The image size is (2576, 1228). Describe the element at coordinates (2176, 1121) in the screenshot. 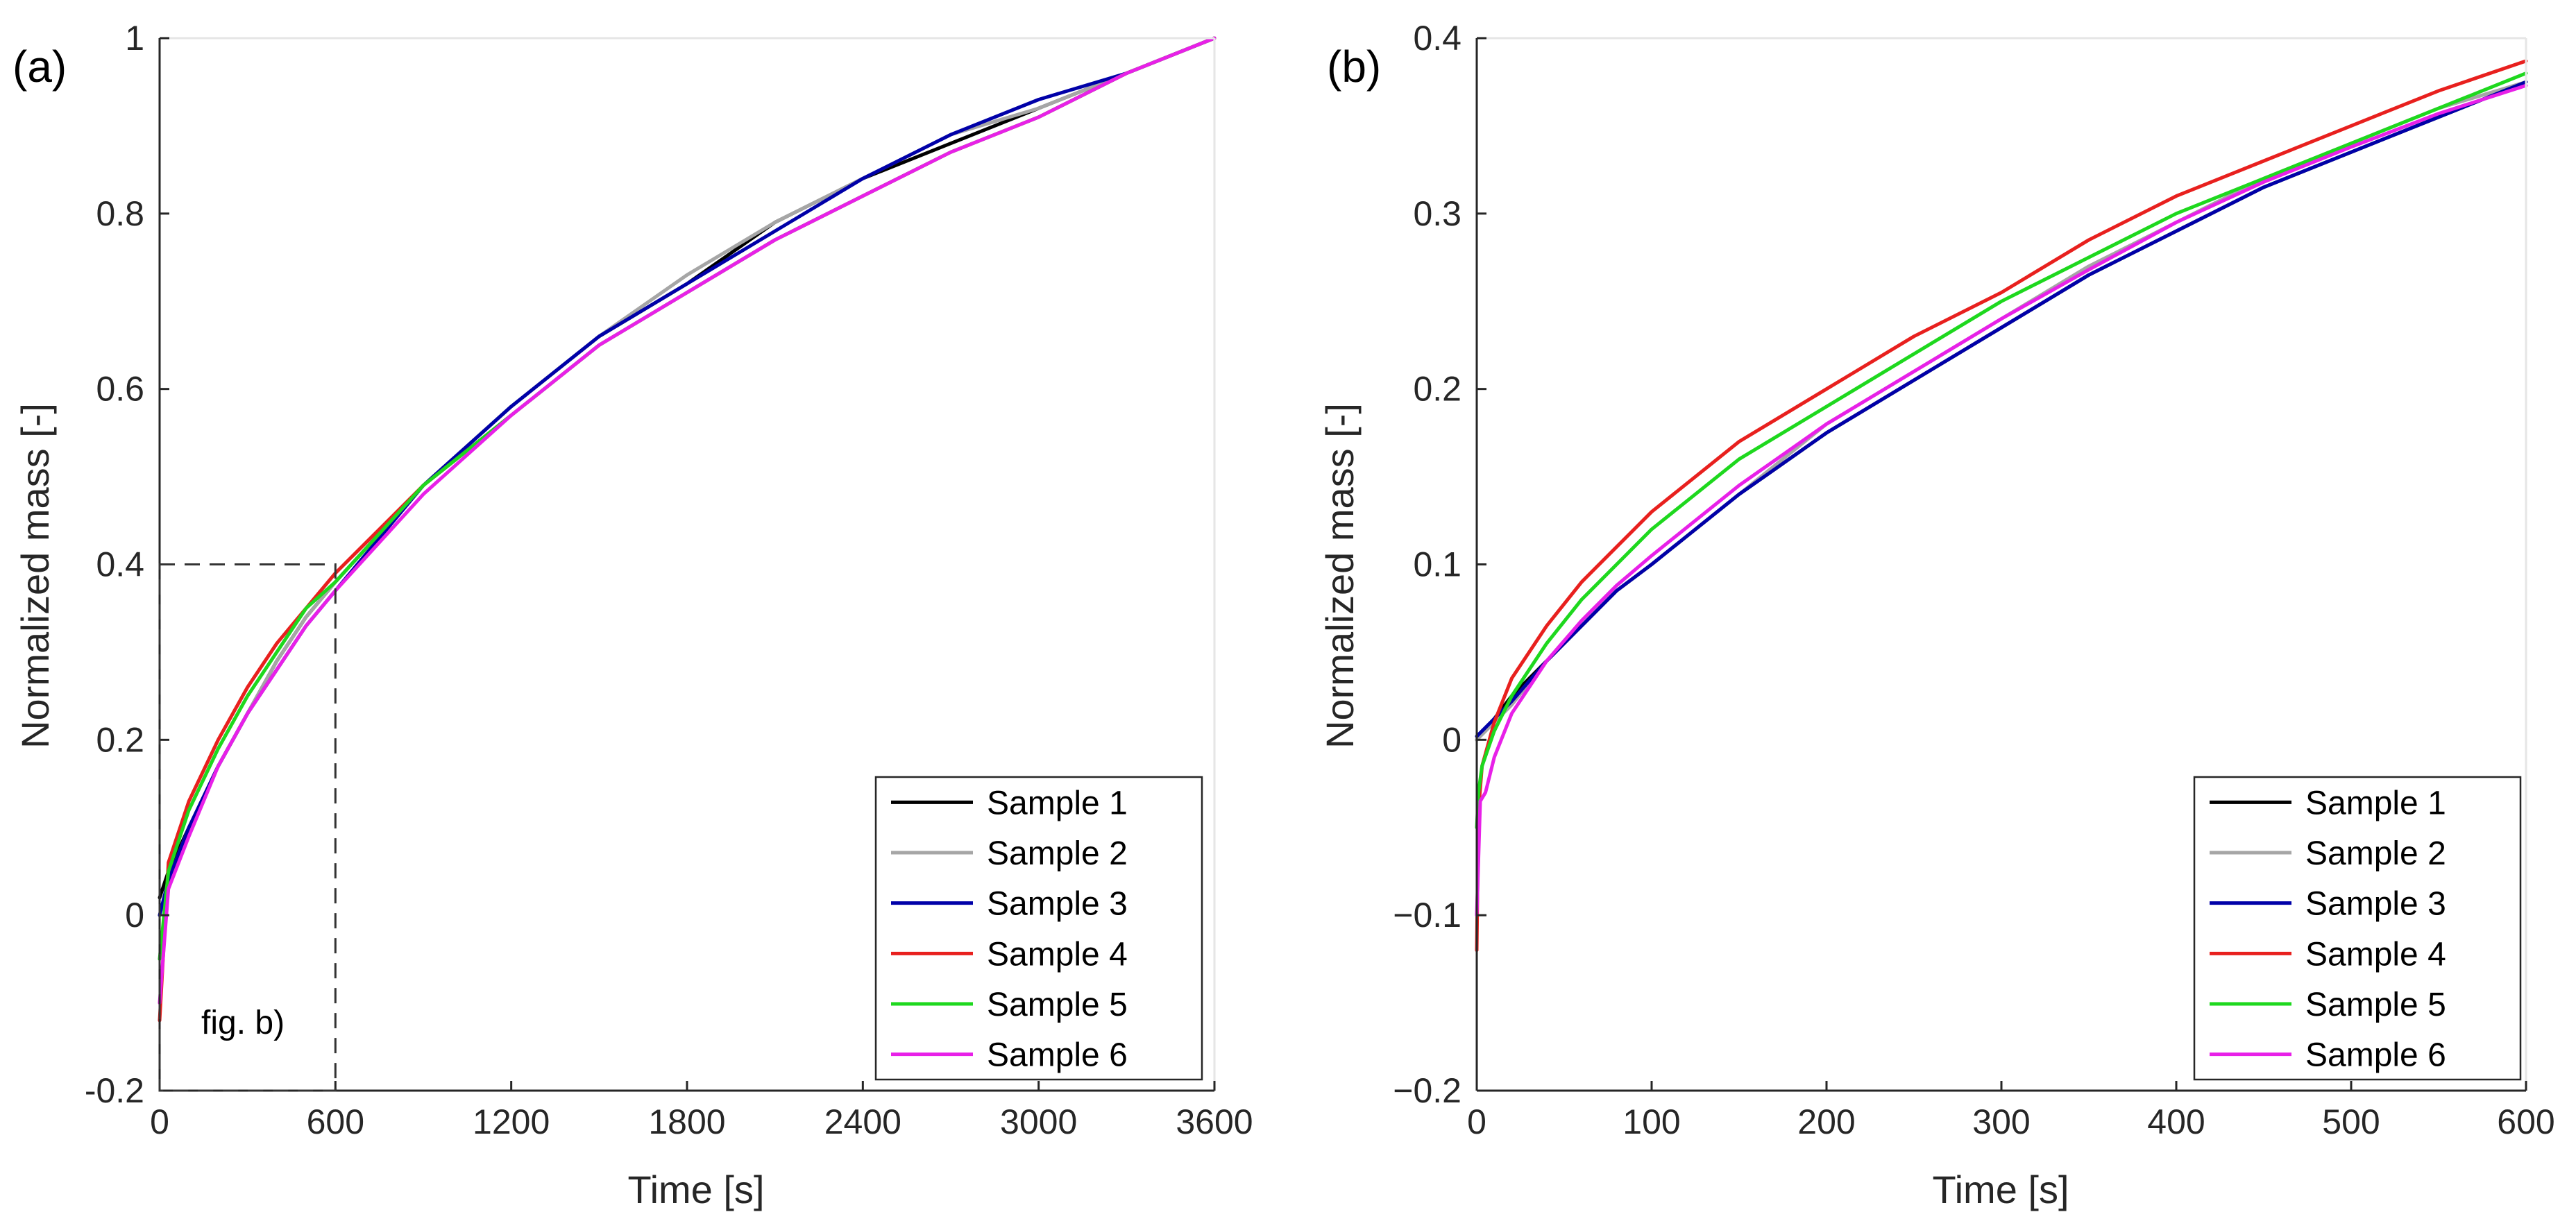

I see `x-tick-label: 400` at that location.